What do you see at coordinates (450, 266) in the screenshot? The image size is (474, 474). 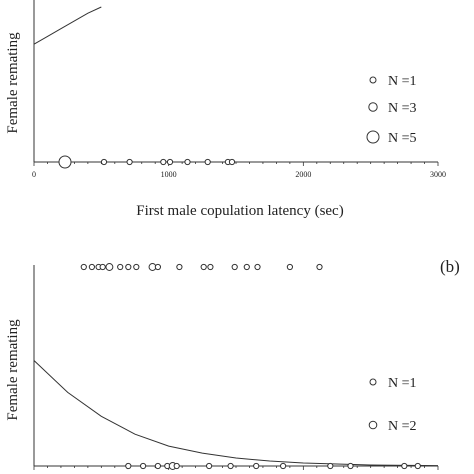 I see `panel-b-tag: (b)` at bounding box center [450, 266].